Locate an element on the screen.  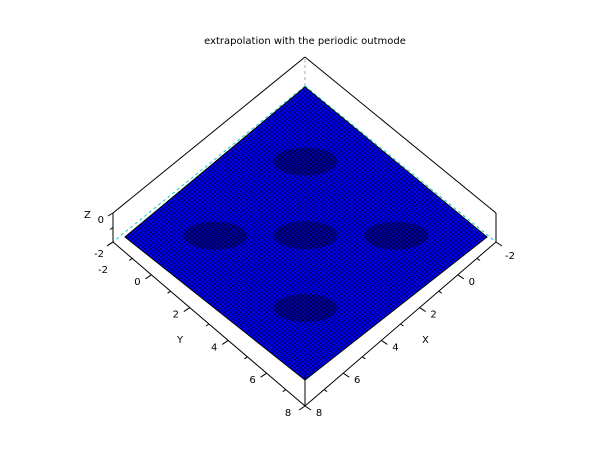
box-edge-back-right is located at coordinates (400, 164).